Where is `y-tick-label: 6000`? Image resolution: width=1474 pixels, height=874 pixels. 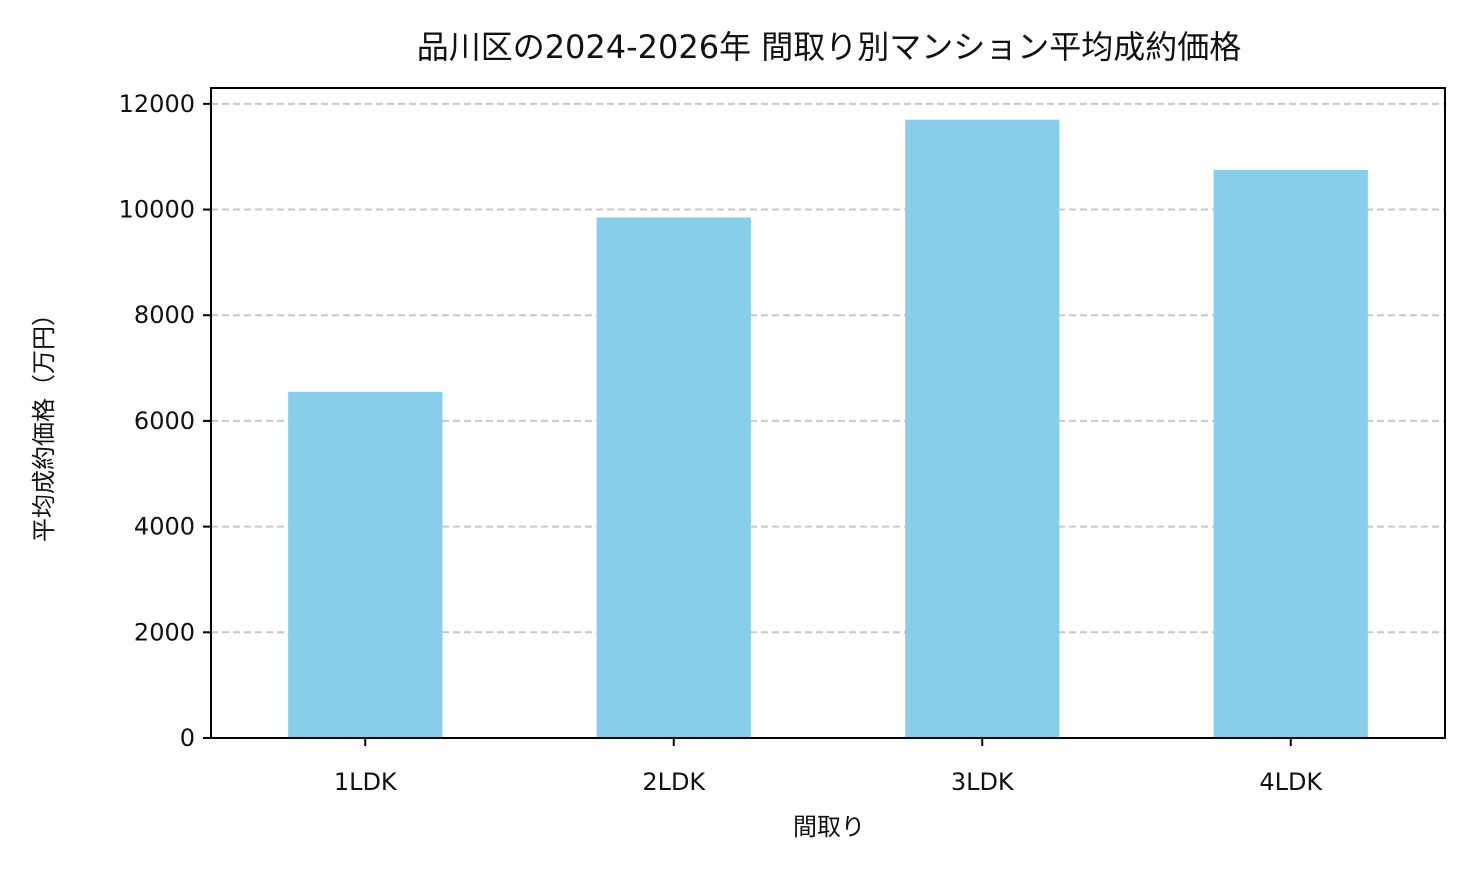
y-tick-label: 6000 is located at coordinates (164, 421).